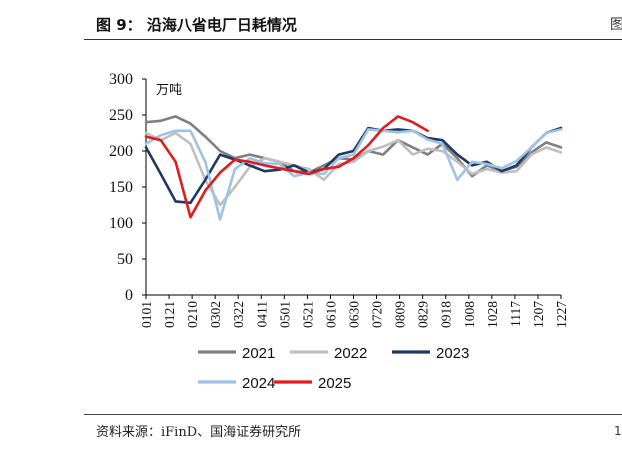 The height and width of the screenshot is (452, 622). I want to click on x-tick-label: 0630, so click(354, 314).